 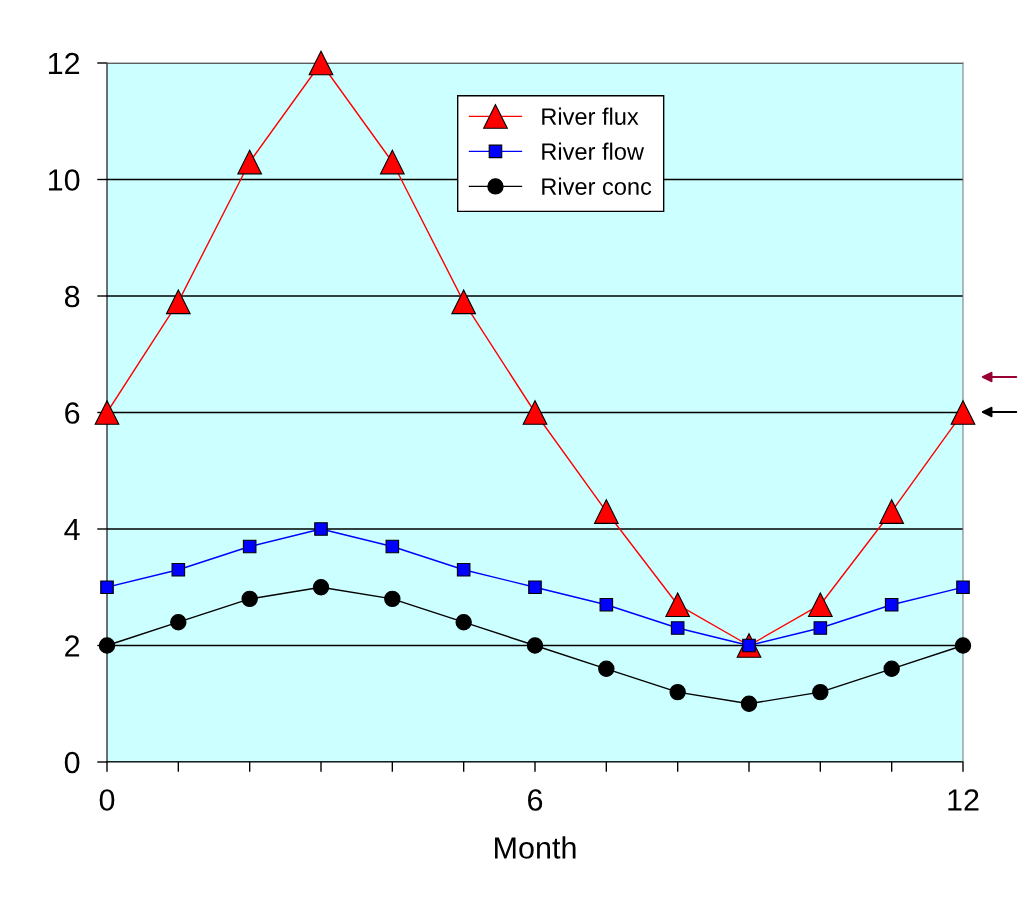 What do you see at coordinates (593, 151) in the screenshot?
I see `legend-label: River flow` at bounding box center [593, 151].